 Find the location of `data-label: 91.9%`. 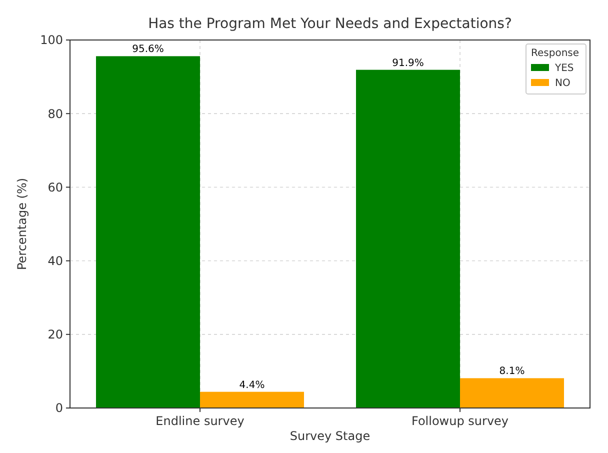

data-label: 91.9% is located at coordinates (408, 63).